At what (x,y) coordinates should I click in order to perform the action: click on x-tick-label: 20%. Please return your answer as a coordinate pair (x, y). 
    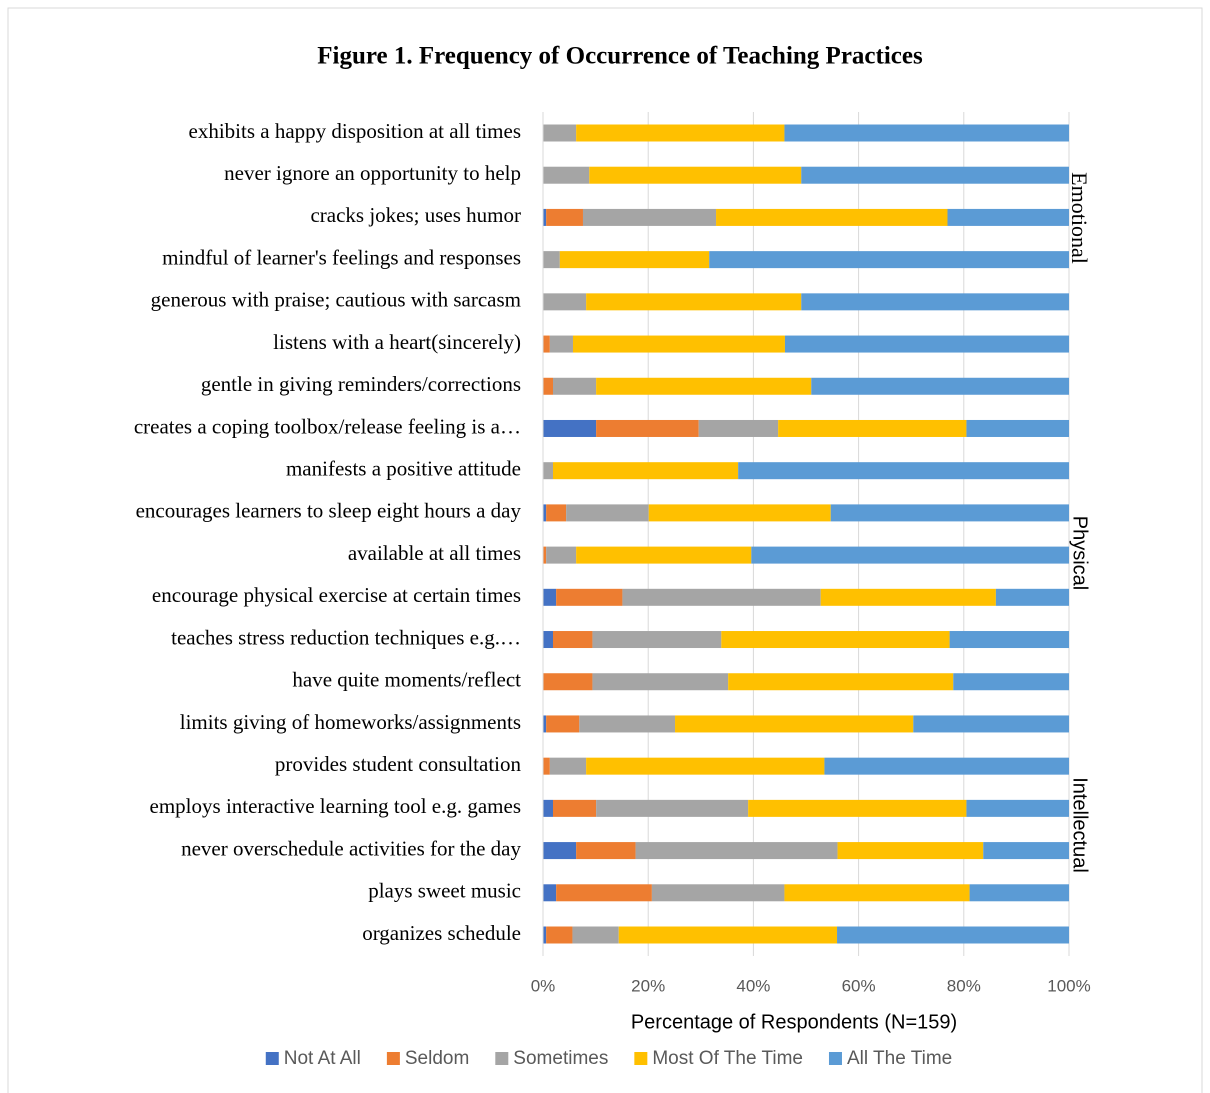
    Looking at the image, I should click on (648, 985).